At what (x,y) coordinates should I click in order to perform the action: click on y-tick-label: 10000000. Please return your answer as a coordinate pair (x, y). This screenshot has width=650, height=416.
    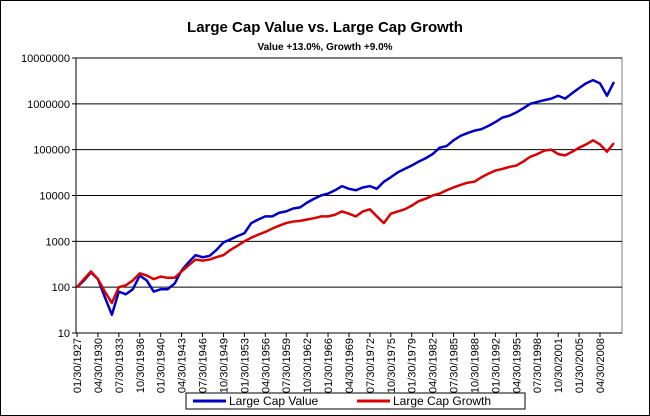
    Looking at the image, I should click on (45, 59).